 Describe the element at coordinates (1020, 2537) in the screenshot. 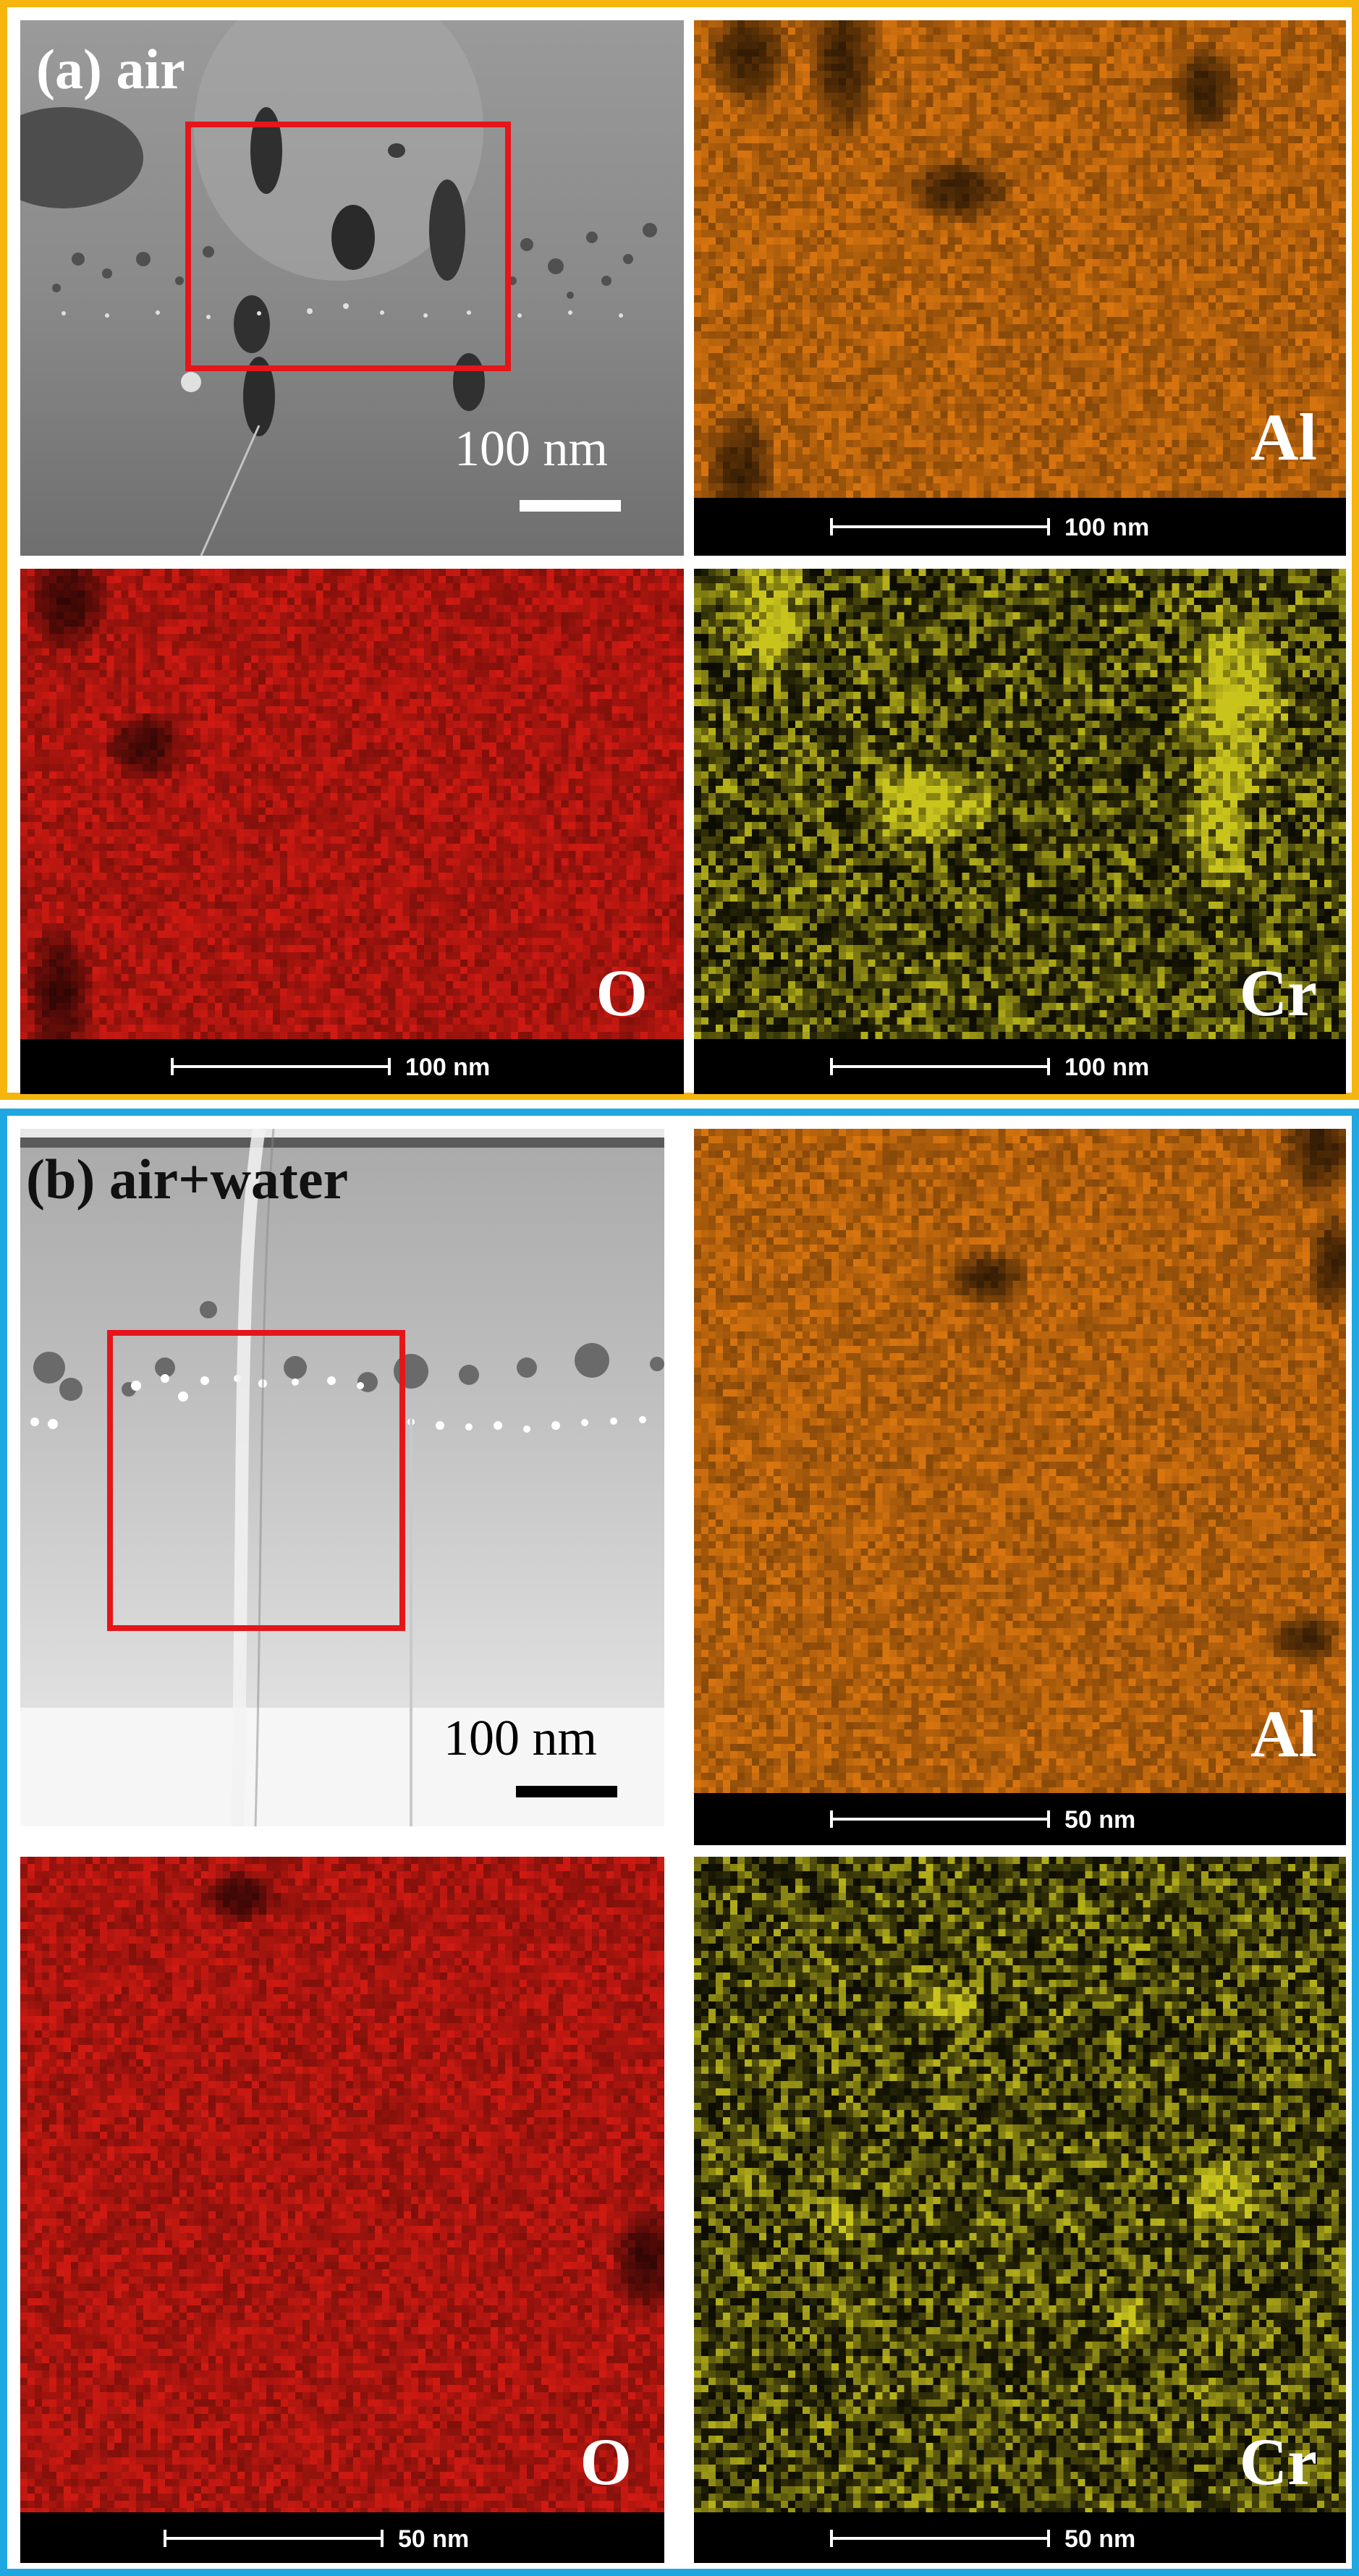

I see `scale-bar-cr-b: 50 nm` at that location.